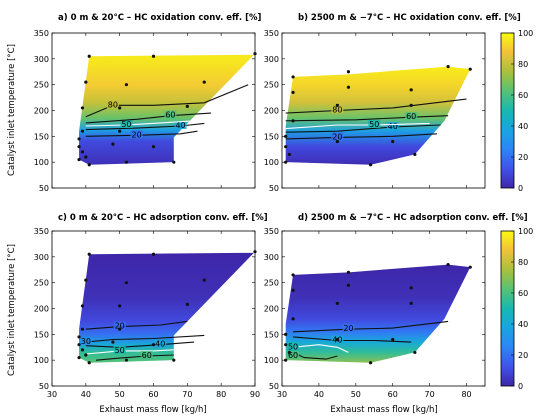 The width and height of the screenshot is (550, 419). I want to click on panel-c-xtick-label: 30, so click(52, 394).